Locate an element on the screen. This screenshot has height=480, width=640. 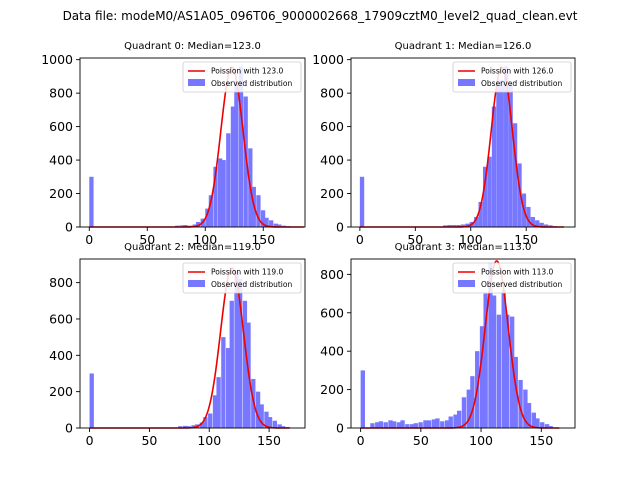
x-tick-label: 150 is located at coordinates (541, 440).